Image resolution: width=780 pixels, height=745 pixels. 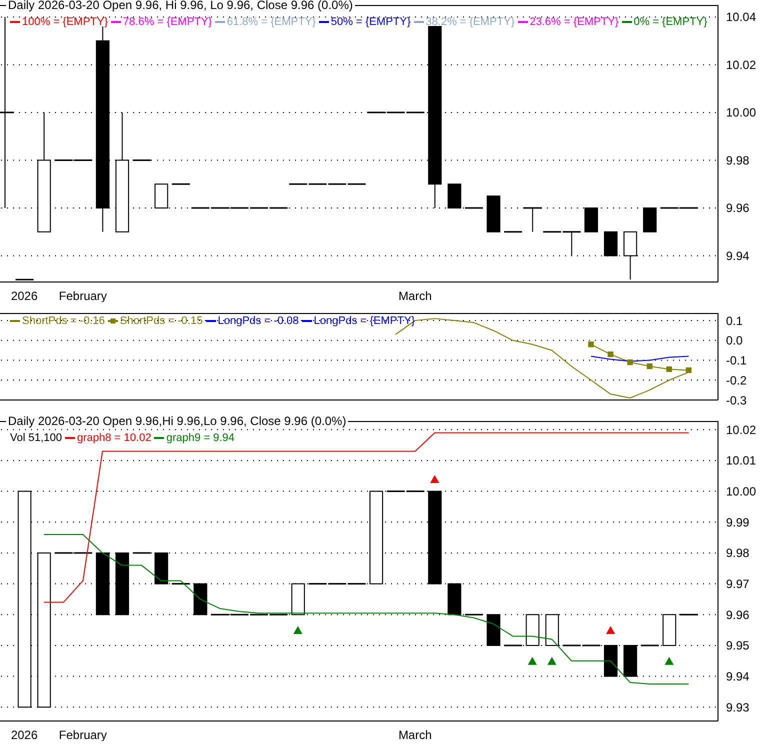 What do you see at coordinates (738, 707) in the screenshot?
I see `y-tick-label: 9.93` at bounding box center [738, 707].